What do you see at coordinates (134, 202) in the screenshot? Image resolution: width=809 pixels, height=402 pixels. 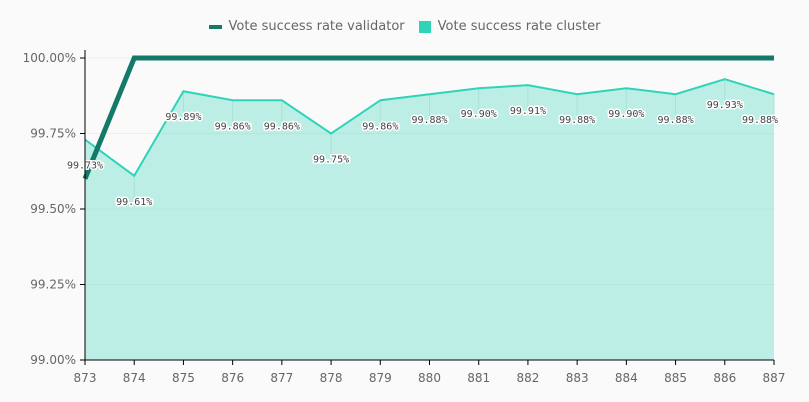 I see `cluster-data-label: 99.61%` at bounding box center [134, 202].